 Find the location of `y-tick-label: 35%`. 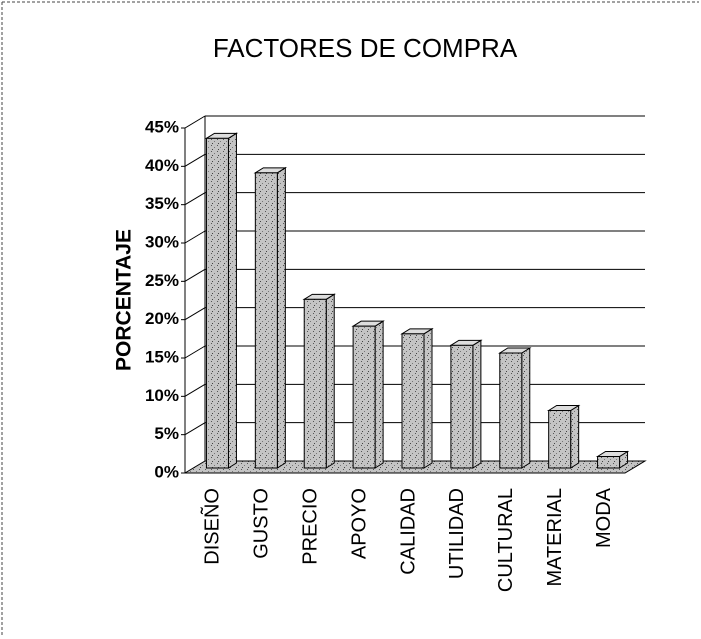

y-tick-label: 35% is located at coordinates (162, 203).